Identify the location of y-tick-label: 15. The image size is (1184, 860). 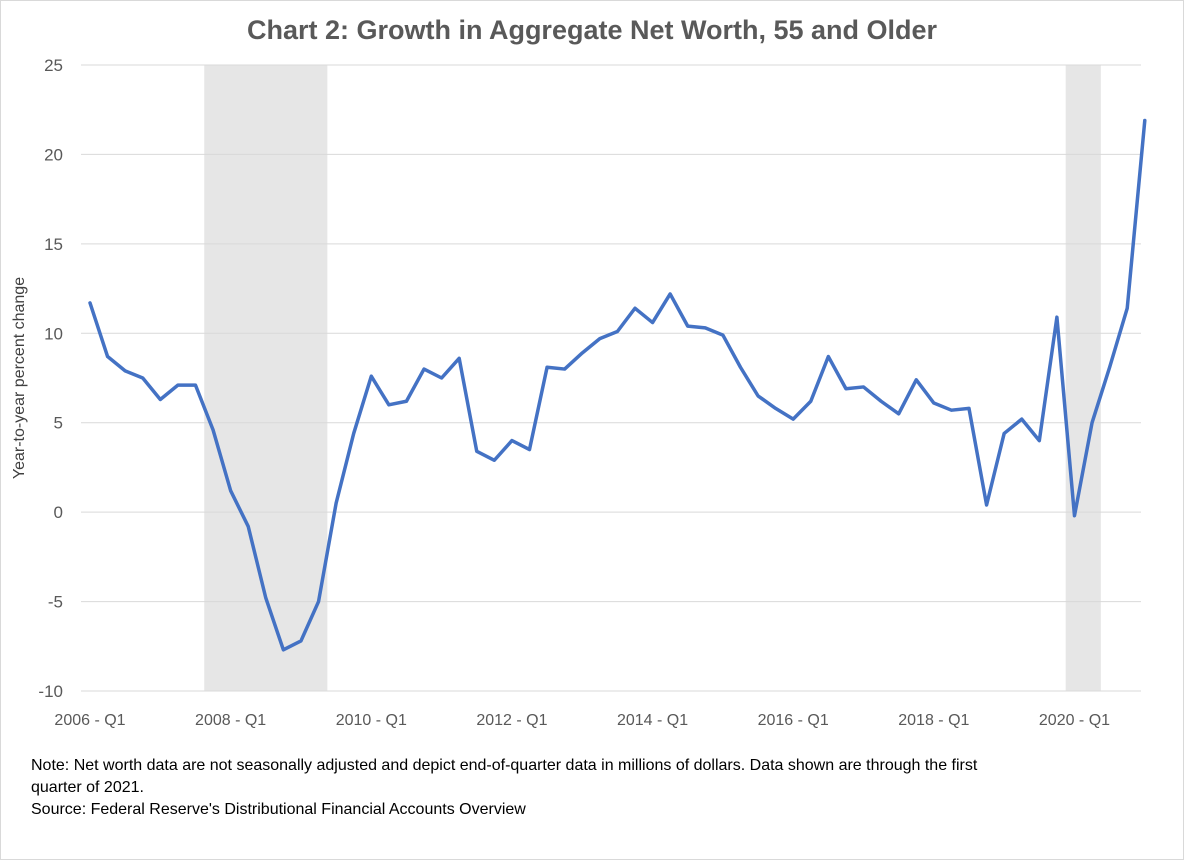
(53, 244).